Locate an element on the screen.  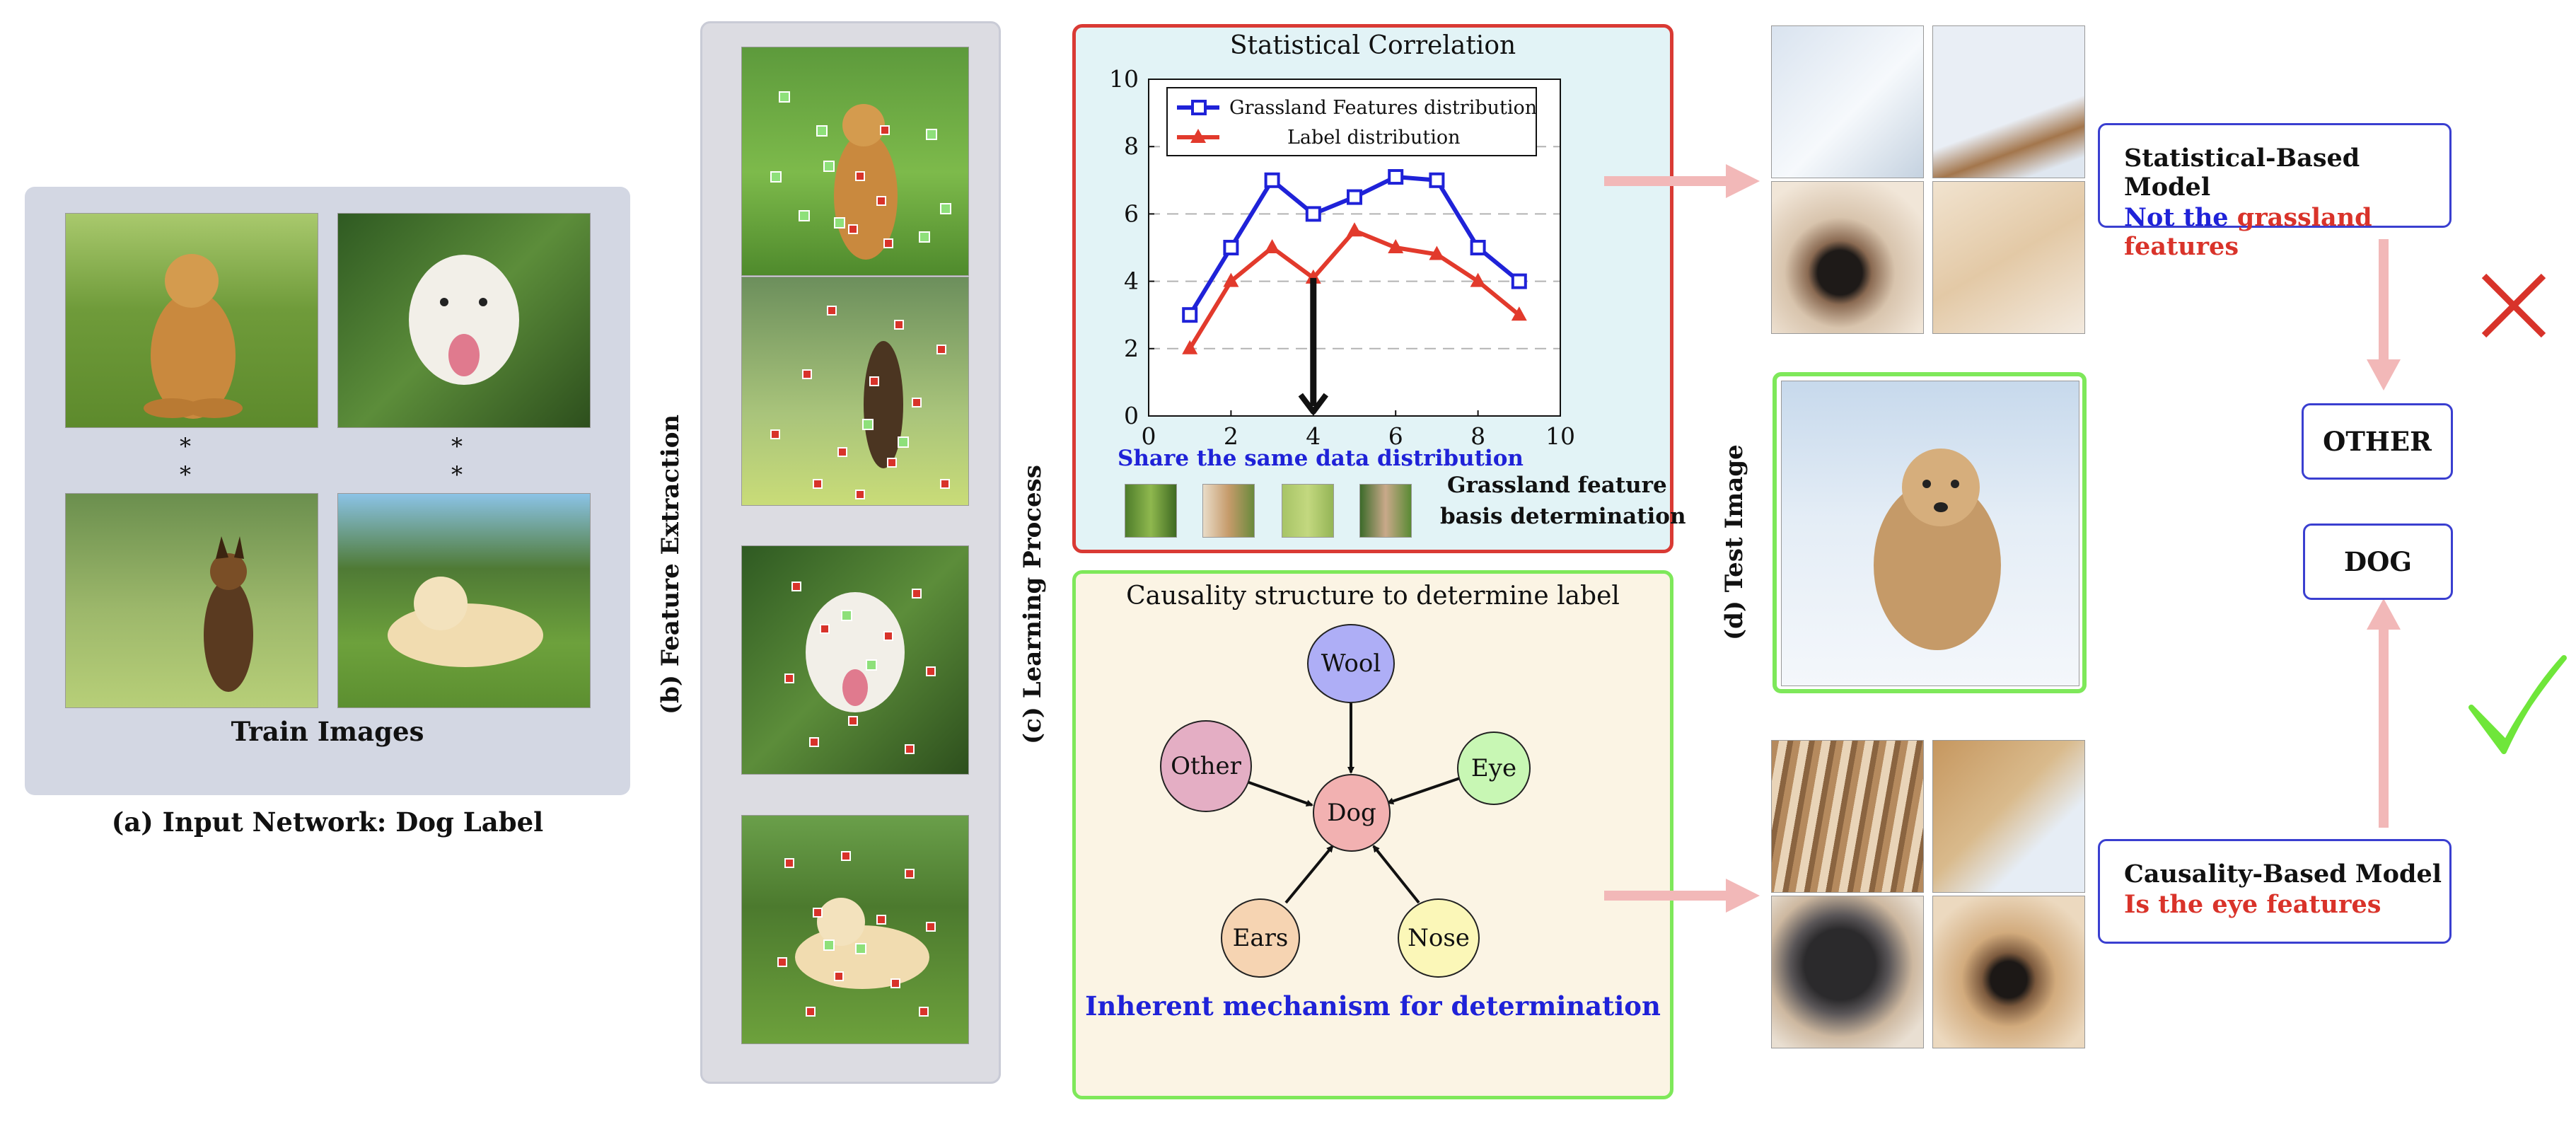
train-image-dog-lying is located at coordinates (464, 600).